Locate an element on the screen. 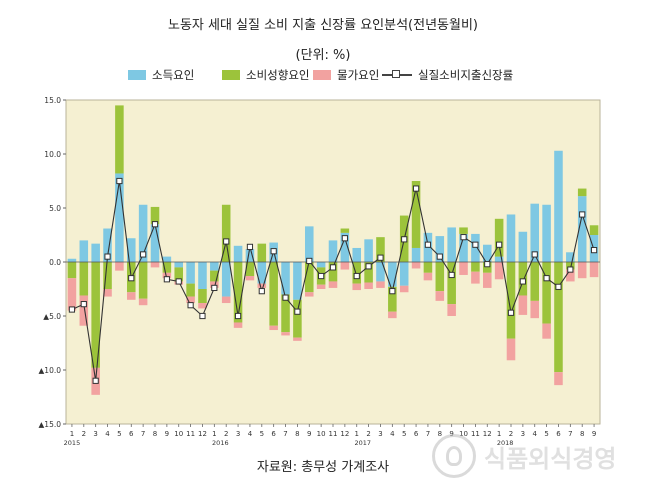  x-tick-label: 12 is located at coordinates (202, 434).